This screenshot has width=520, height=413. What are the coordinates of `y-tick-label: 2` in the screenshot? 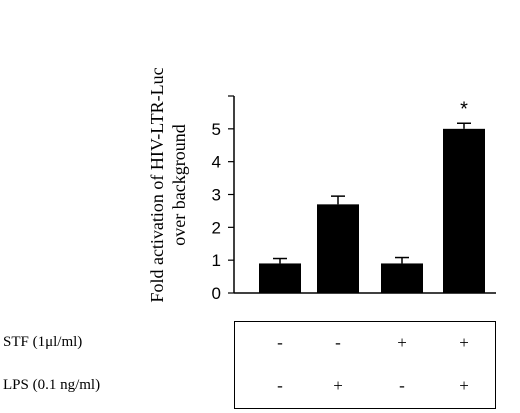 It's located at (216, 227).